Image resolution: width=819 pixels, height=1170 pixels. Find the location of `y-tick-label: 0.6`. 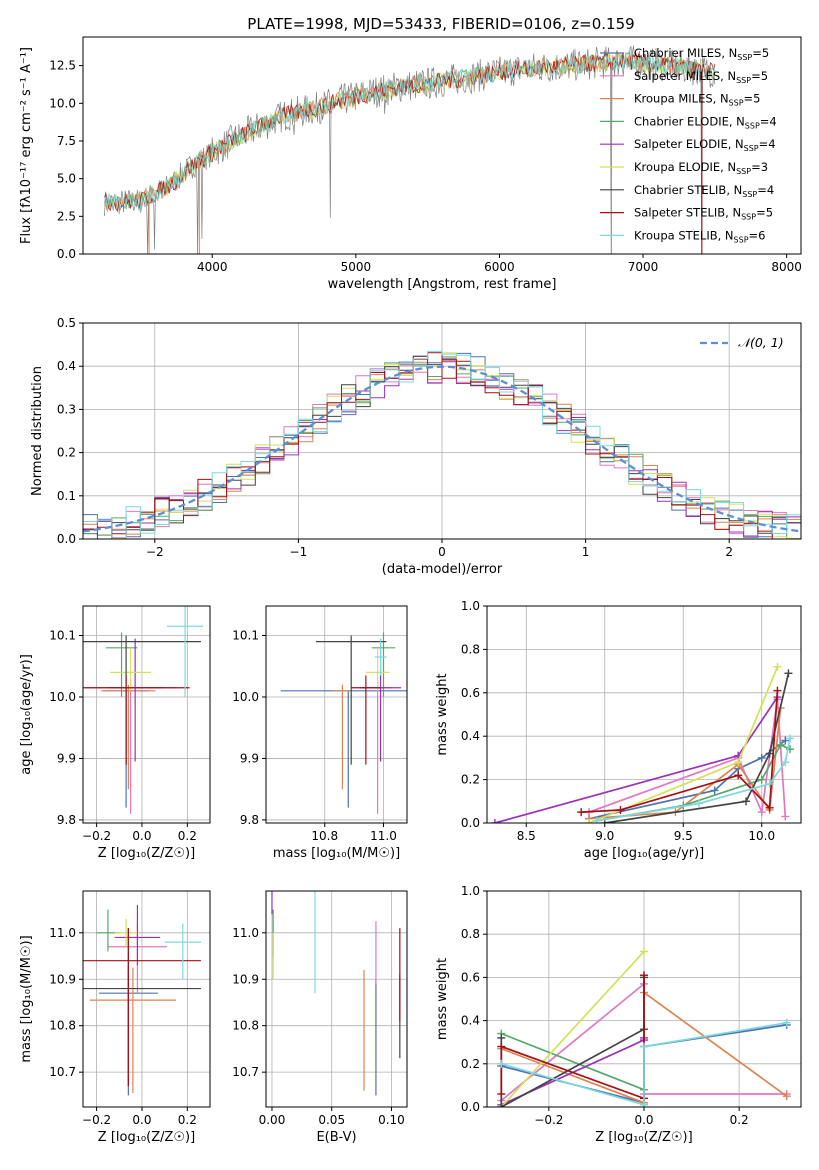

y-tick-label: 0.6 is located at coordinates (470, 977).